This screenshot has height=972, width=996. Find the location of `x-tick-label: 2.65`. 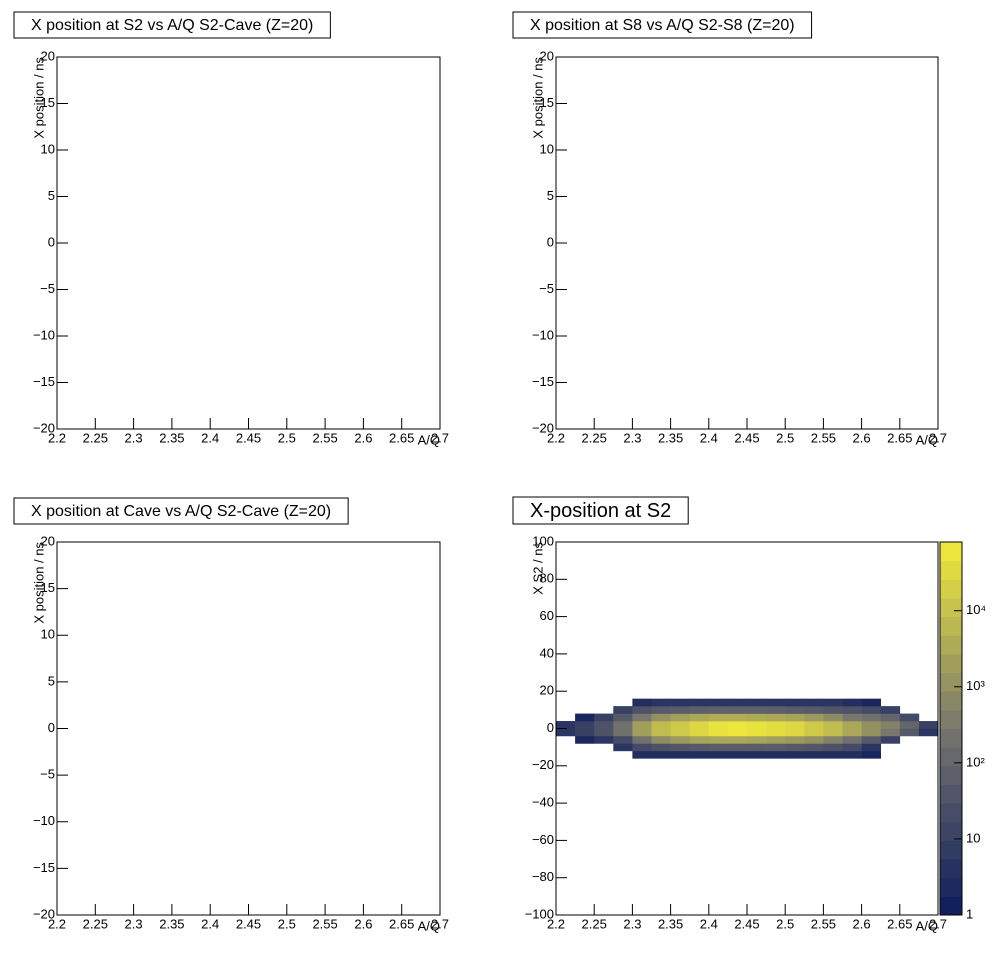

x-tick-label: 2.65 is located at coordinates (899, 923).